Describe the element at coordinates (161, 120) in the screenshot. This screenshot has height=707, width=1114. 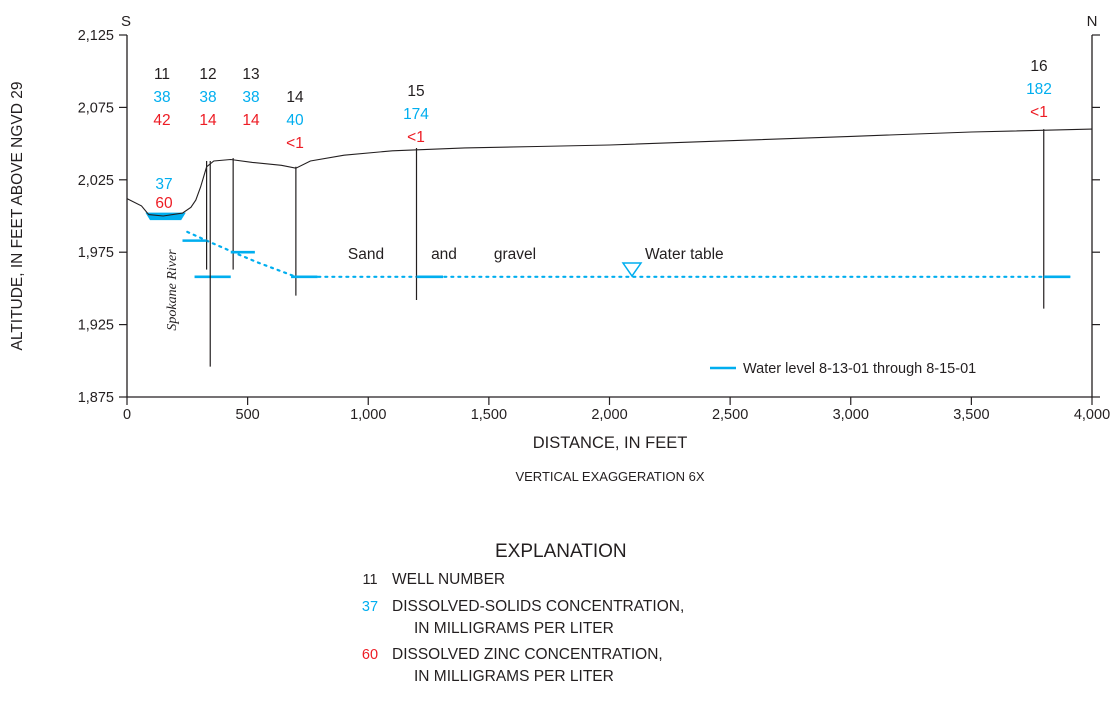
I see `well-zinc: 42` at that location.